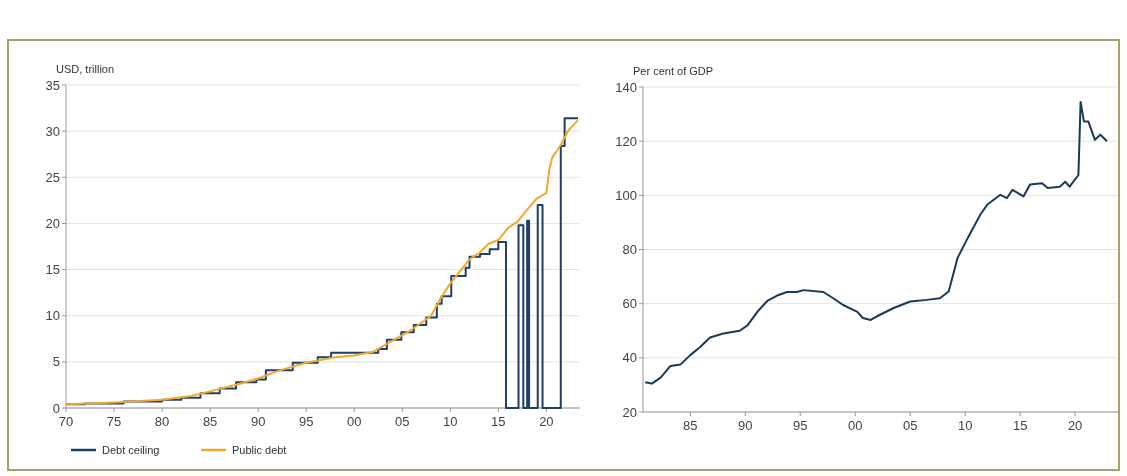 The height and width of the screenshot is (476, 1127). Describe the element at coordinates (52, 316) in the screenshot. I see `y-tick-label: 10` at that location.